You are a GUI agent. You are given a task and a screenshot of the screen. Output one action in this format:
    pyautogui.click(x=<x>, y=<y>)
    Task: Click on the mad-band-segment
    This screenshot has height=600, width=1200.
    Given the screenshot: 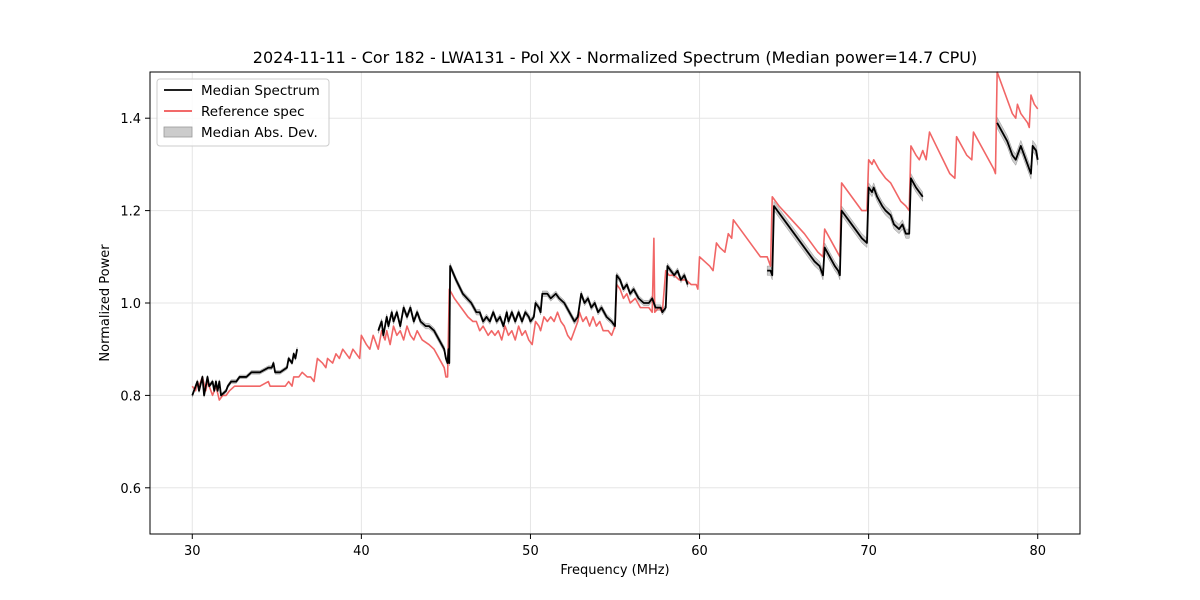 What is the action you would take?
    pyautogui.click(x=533, y=314)
    